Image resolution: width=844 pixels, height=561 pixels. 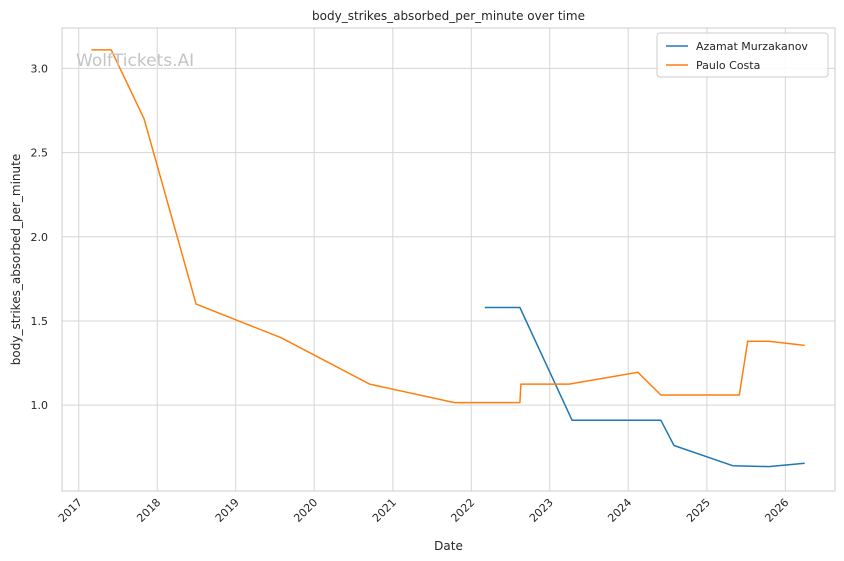 What do you see at coordinates (40, 321) in the screenshot?
I see `y-tick-label: 1.5` at bounding box center [40, 321].